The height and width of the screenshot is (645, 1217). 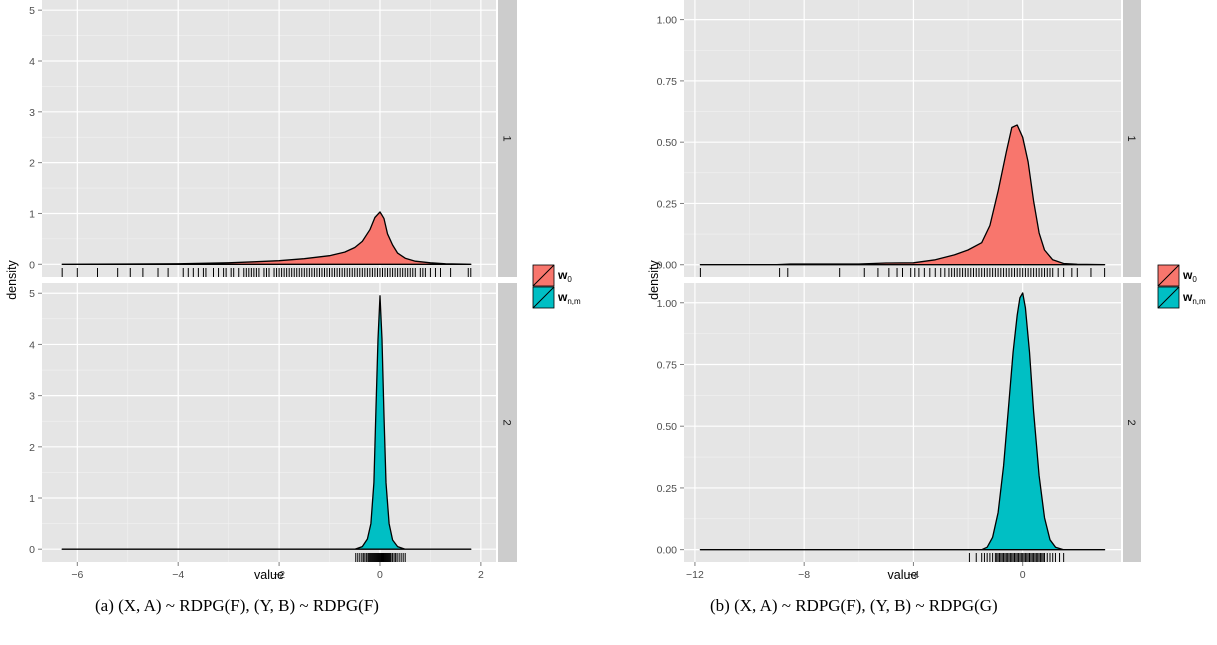 I want to click on x-tick-label: −12, so click(x=695, y=575).